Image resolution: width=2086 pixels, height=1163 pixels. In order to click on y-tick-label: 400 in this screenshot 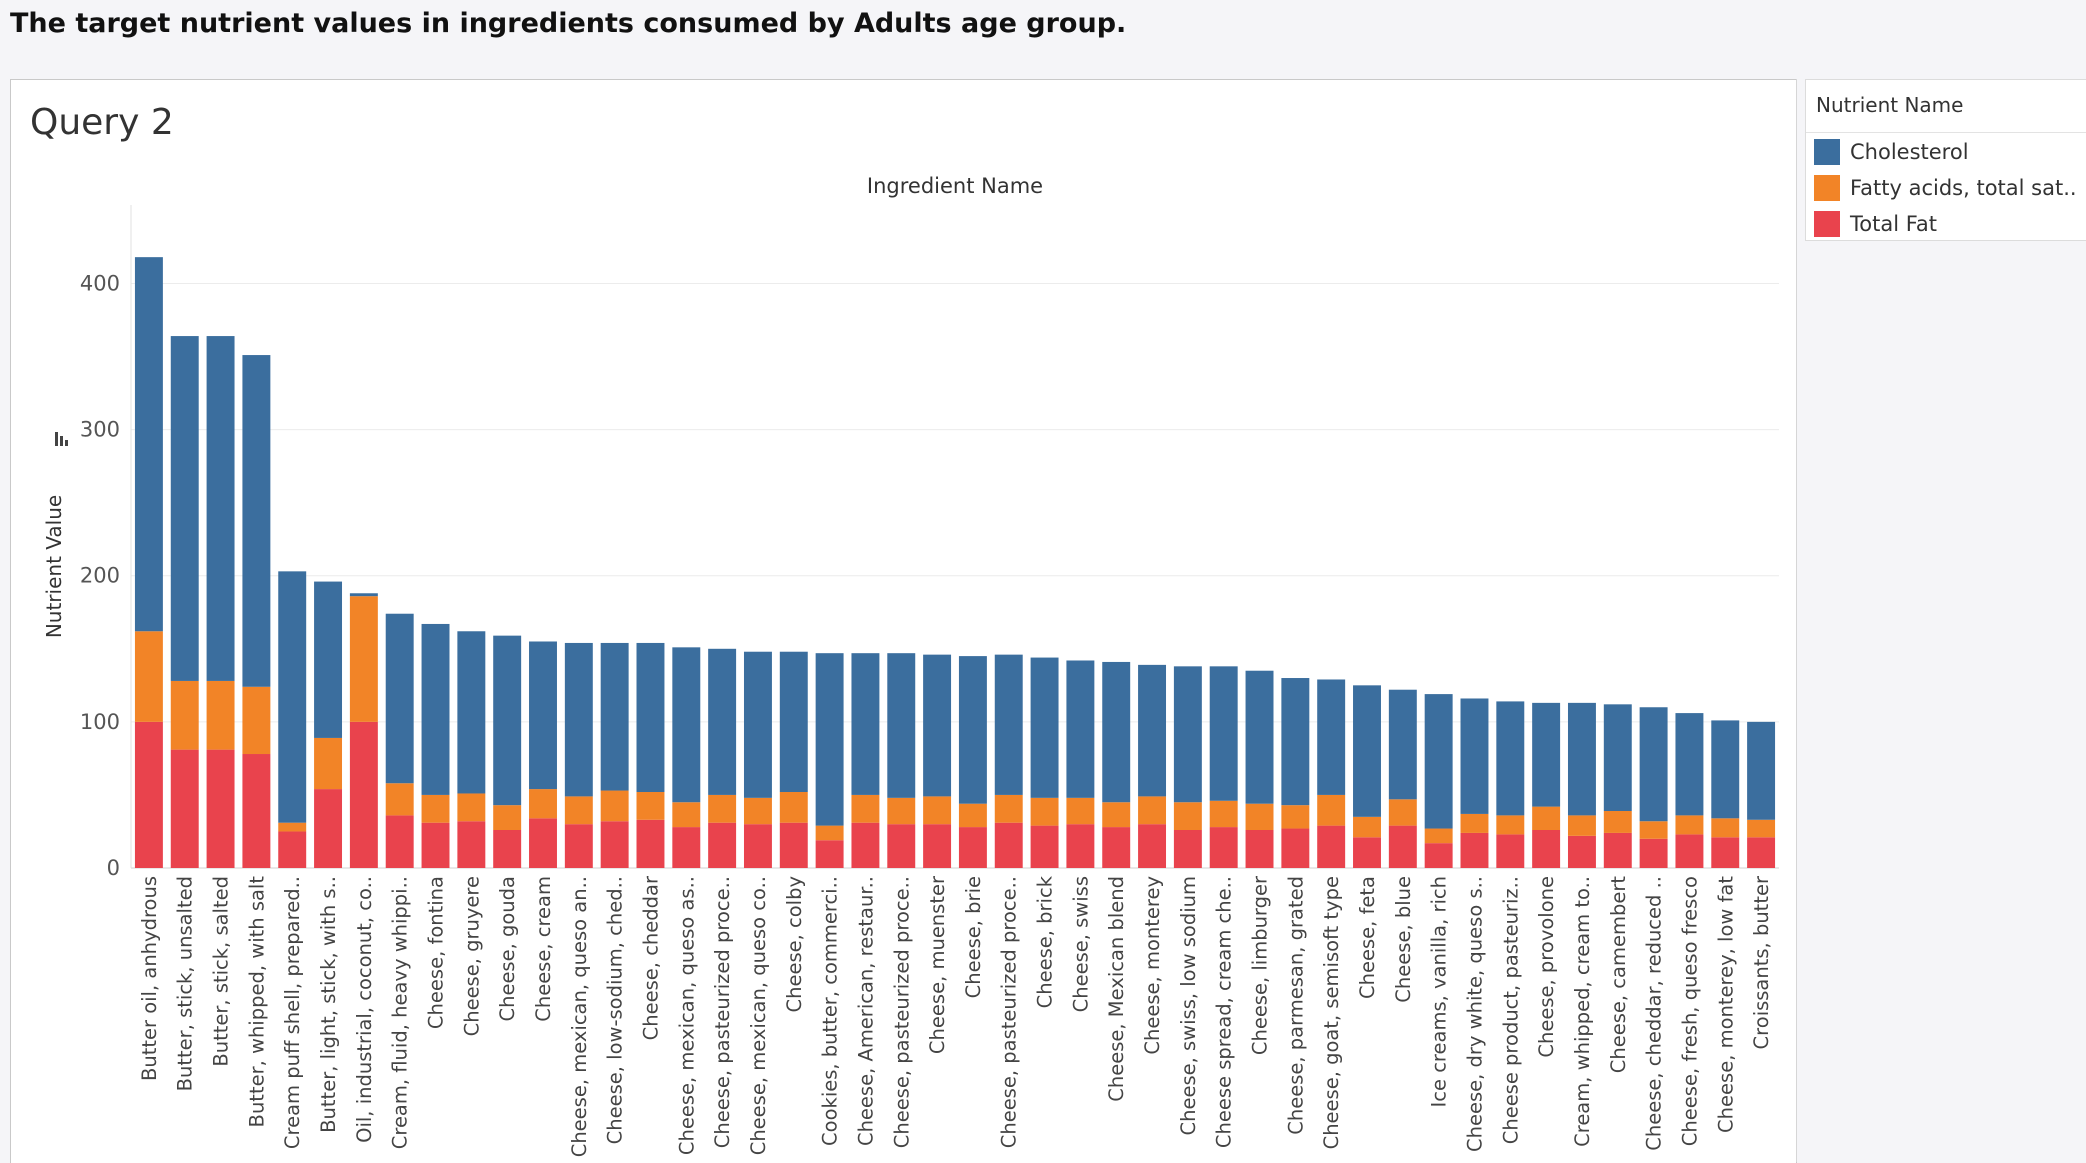, I will do `click(100, 283)`.